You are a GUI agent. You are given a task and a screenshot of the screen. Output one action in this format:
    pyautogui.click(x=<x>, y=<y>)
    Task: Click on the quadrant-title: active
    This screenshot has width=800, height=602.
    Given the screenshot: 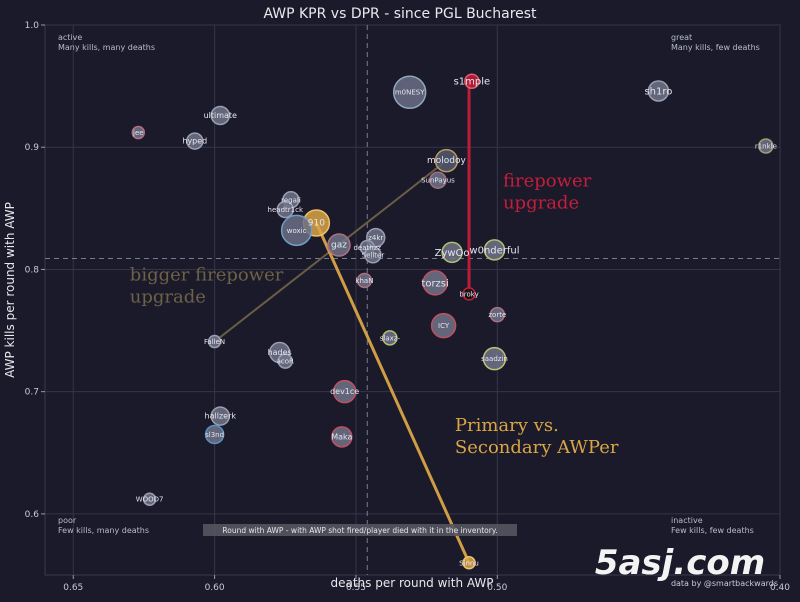 What is the action you would take?
    pyautogui.click(x=70, y=37)
    